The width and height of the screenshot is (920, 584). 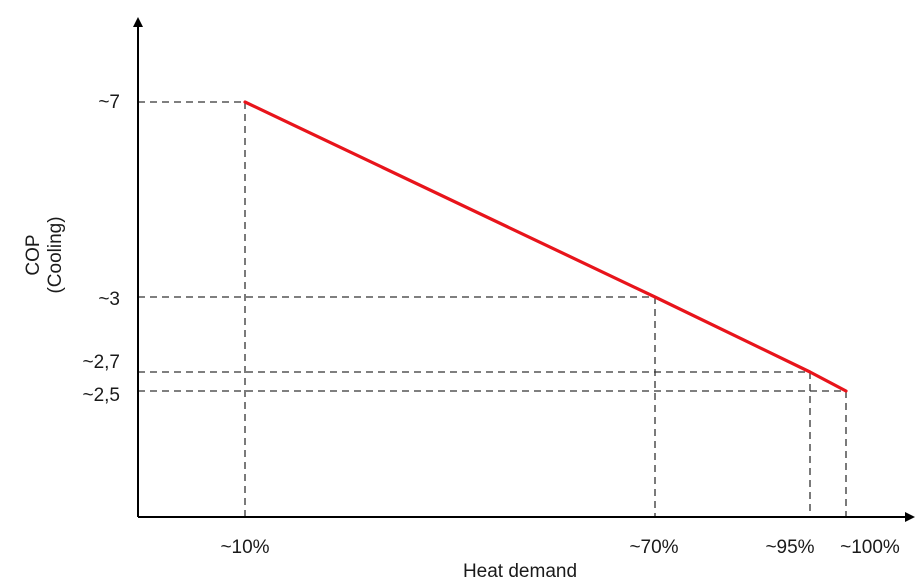 What do you see at coordinates (789, 547) in the screenshot?
I see `x-tick-label: ~95%` at bounding box center [789, 547].